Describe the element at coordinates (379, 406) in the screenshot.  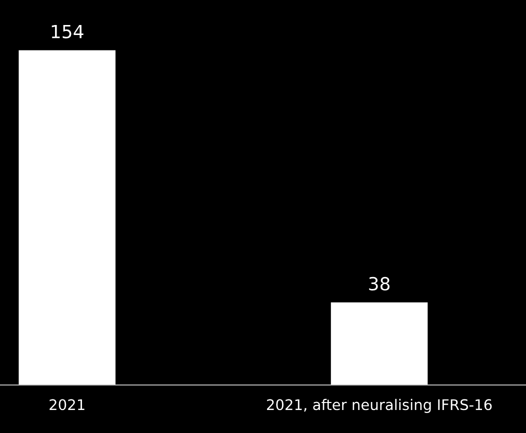
I see `x-tick-label: 2021, after neuralising IFRS-16` at that location.